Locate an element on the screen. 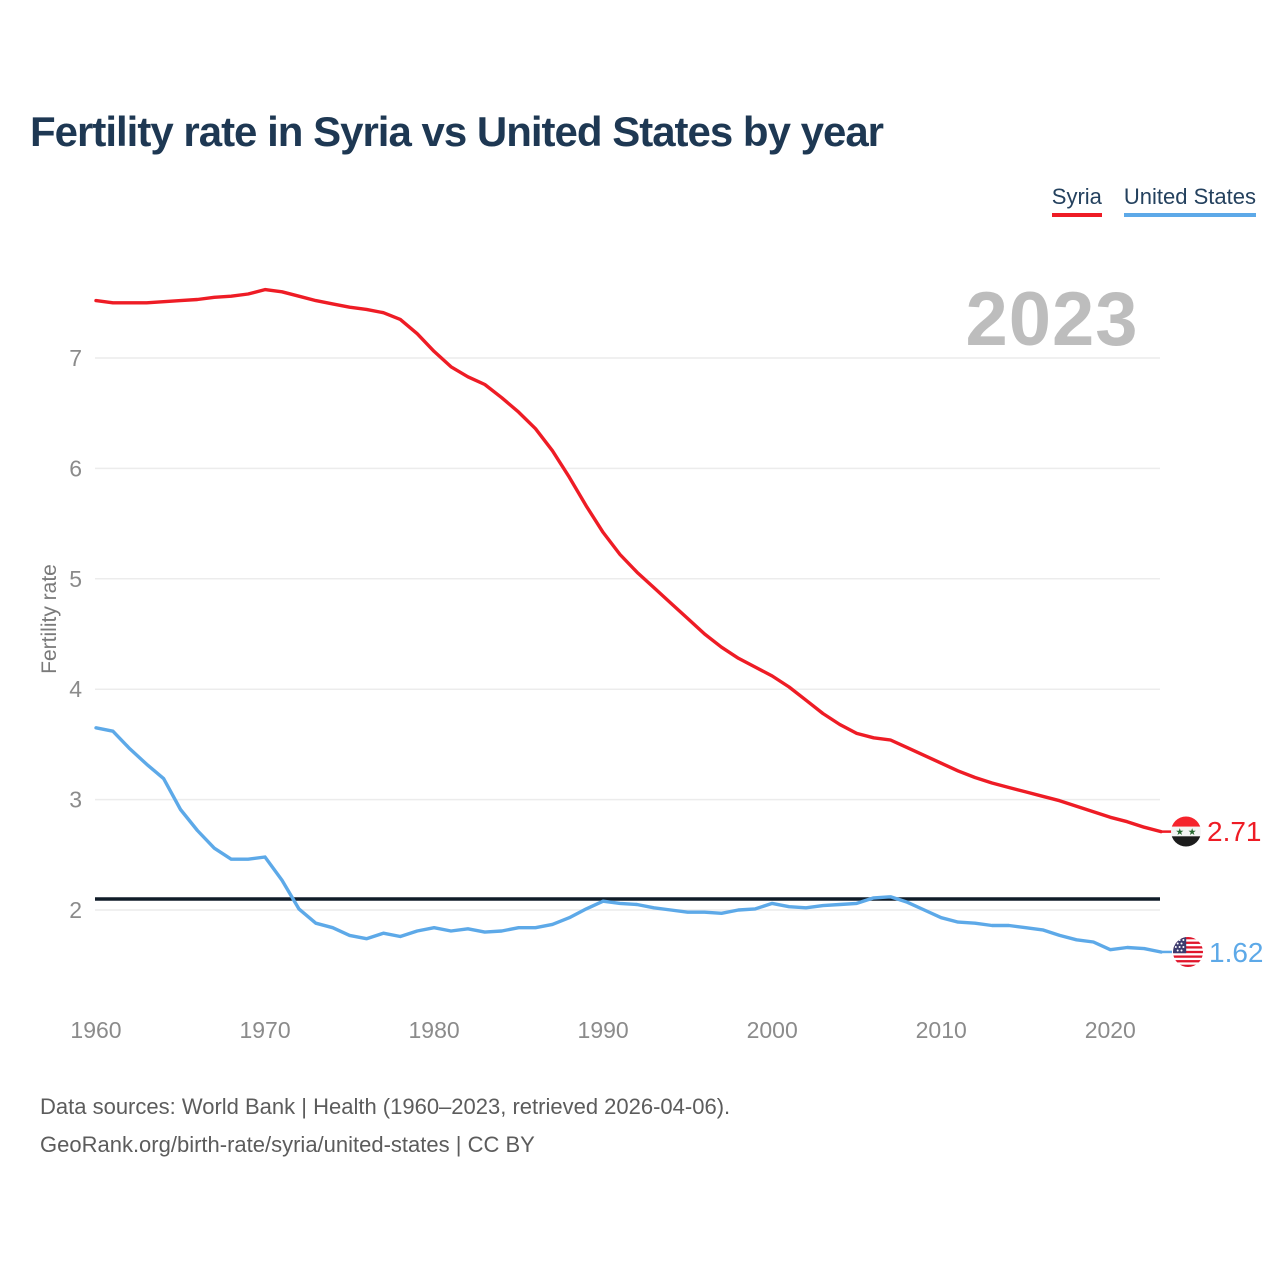 This screenshot has width=1280, height=1280. y-tick-label: 3 is located at coordinates (75, 800).